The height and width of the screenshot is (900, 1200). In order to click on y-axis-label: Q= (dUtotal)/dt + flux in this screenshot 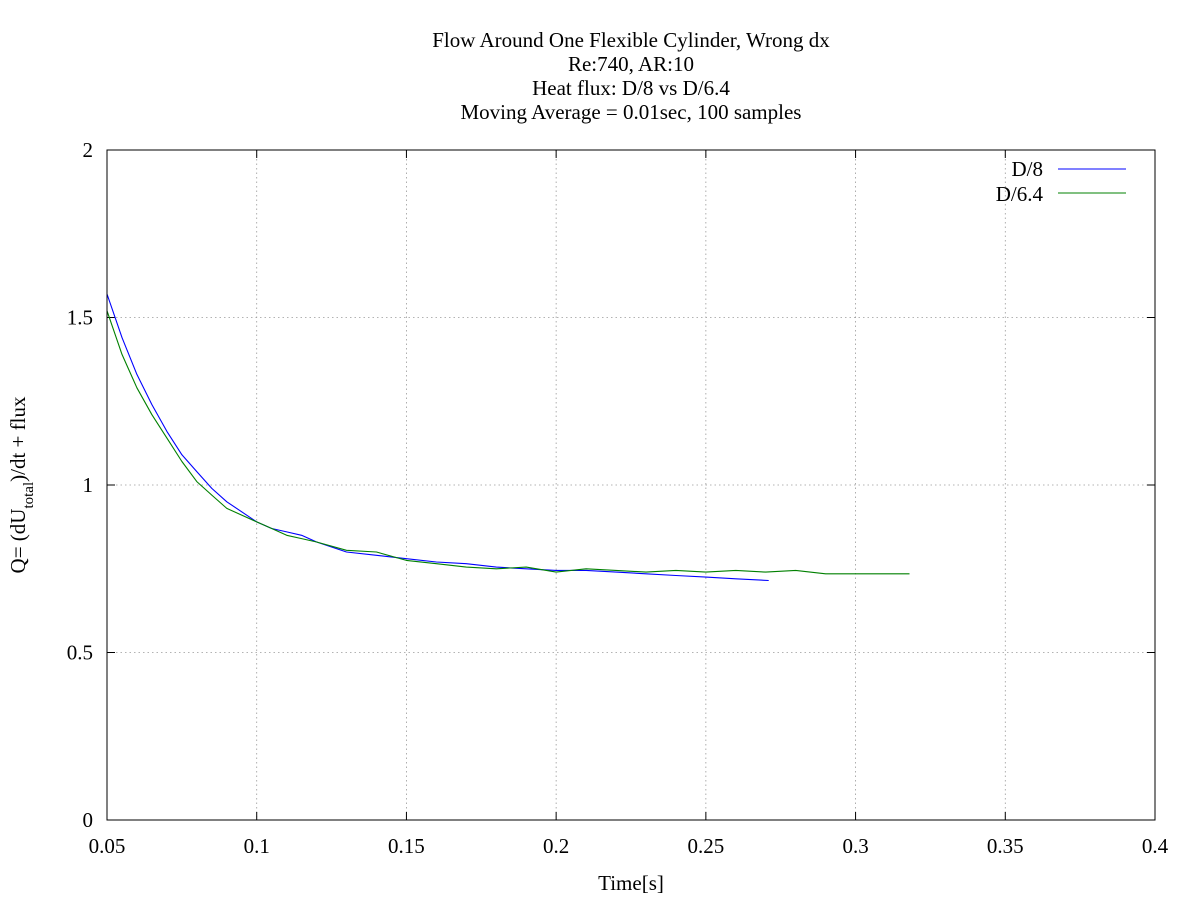, I will do `click(21, 484)`.